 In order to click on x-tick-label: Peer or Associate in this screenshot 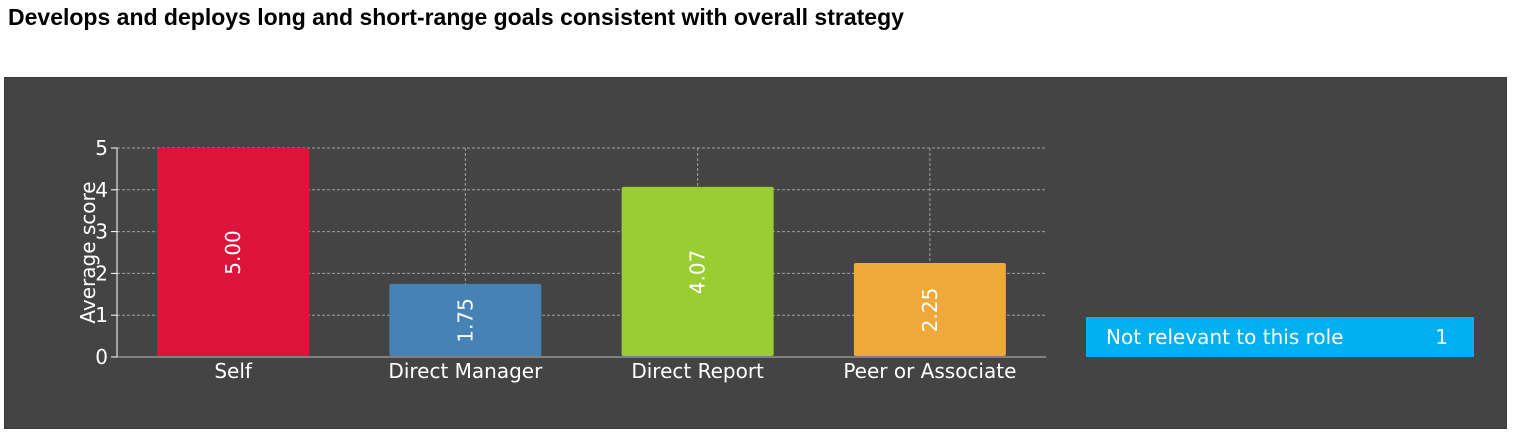, I will do `click(929, 371)`.